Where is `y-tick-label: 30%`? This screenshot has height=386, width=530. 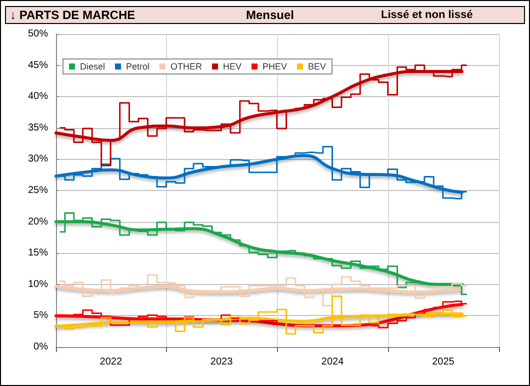
y-tick-label: 30% is located at coordinates (38, 159).